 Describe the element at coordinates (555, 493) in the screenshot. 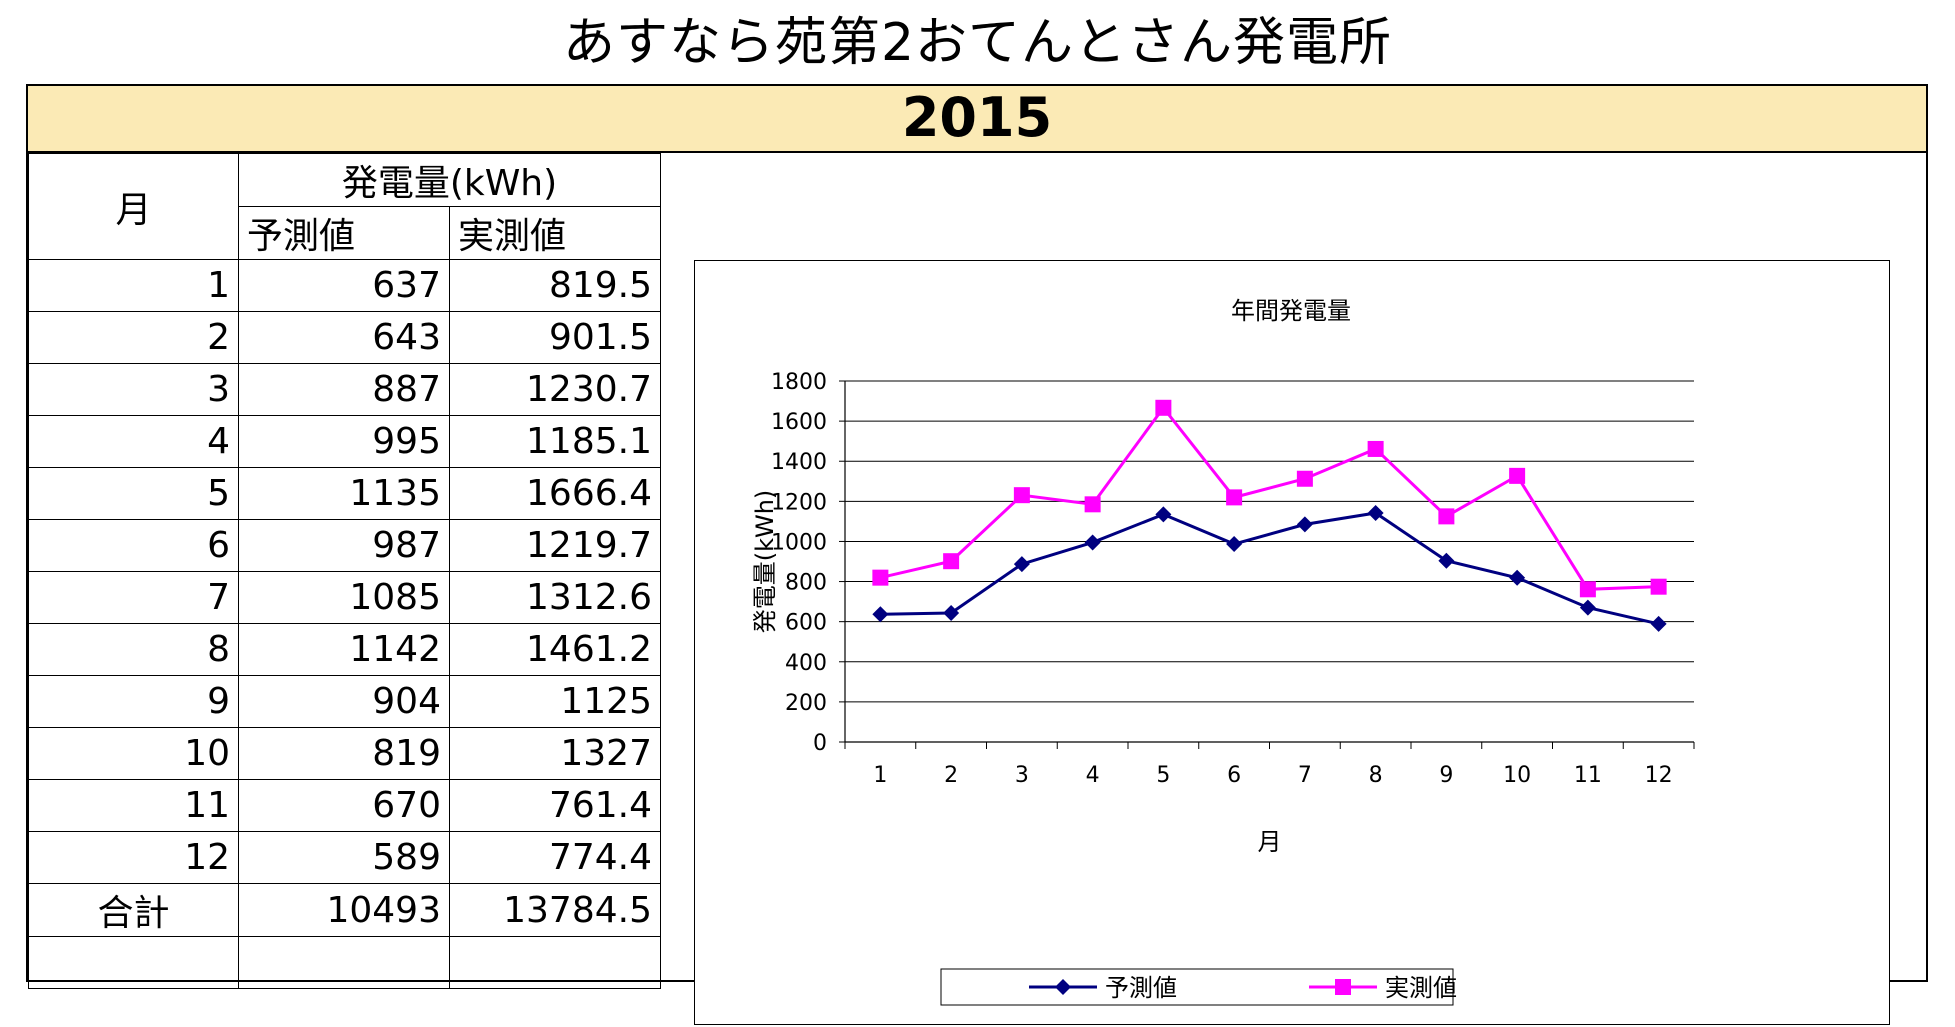

I see `actual-cell: 1666.4` at that location.